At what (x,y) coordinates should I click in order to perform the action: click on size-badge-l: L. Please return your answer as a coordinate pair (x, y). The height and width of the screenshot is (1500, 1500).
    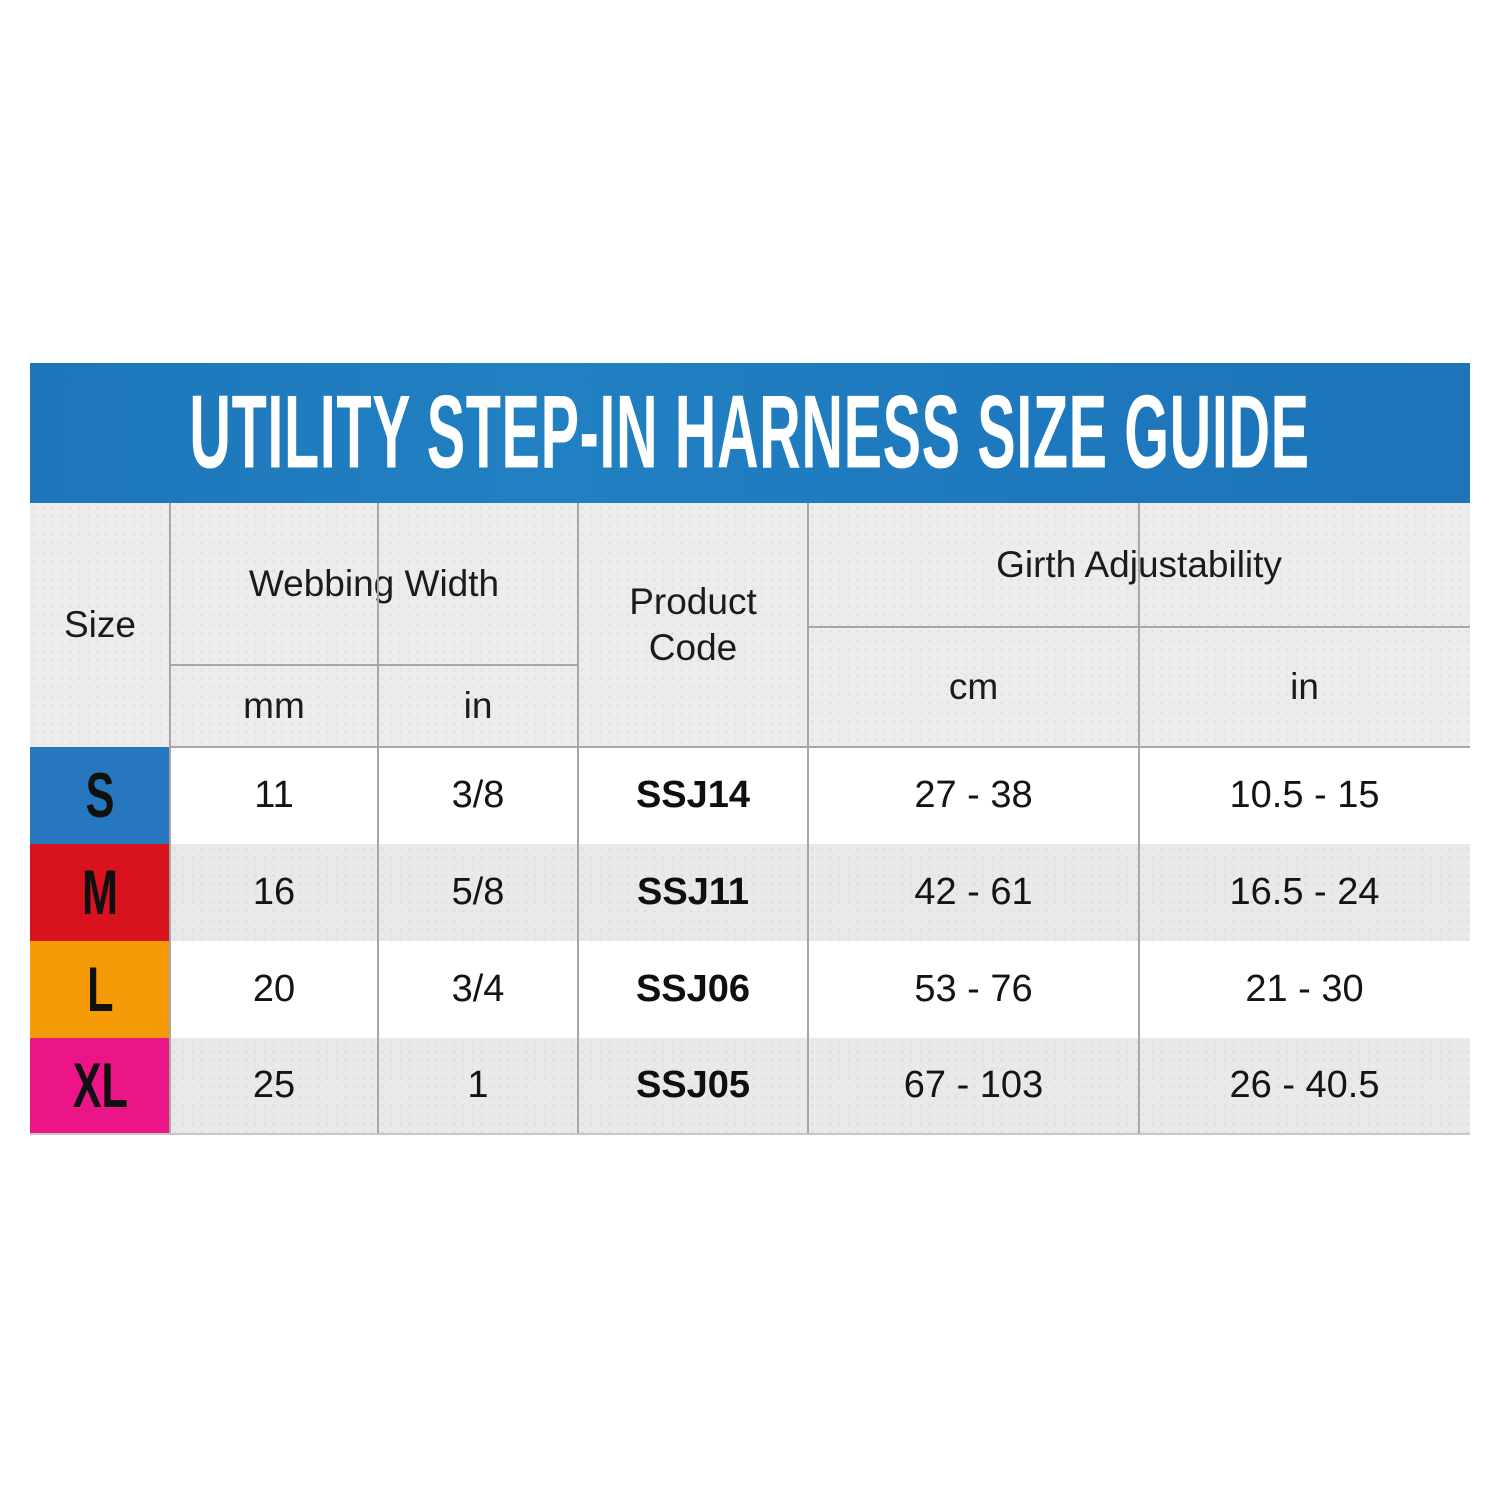
    Looking at the image, I should click on (100, 989).